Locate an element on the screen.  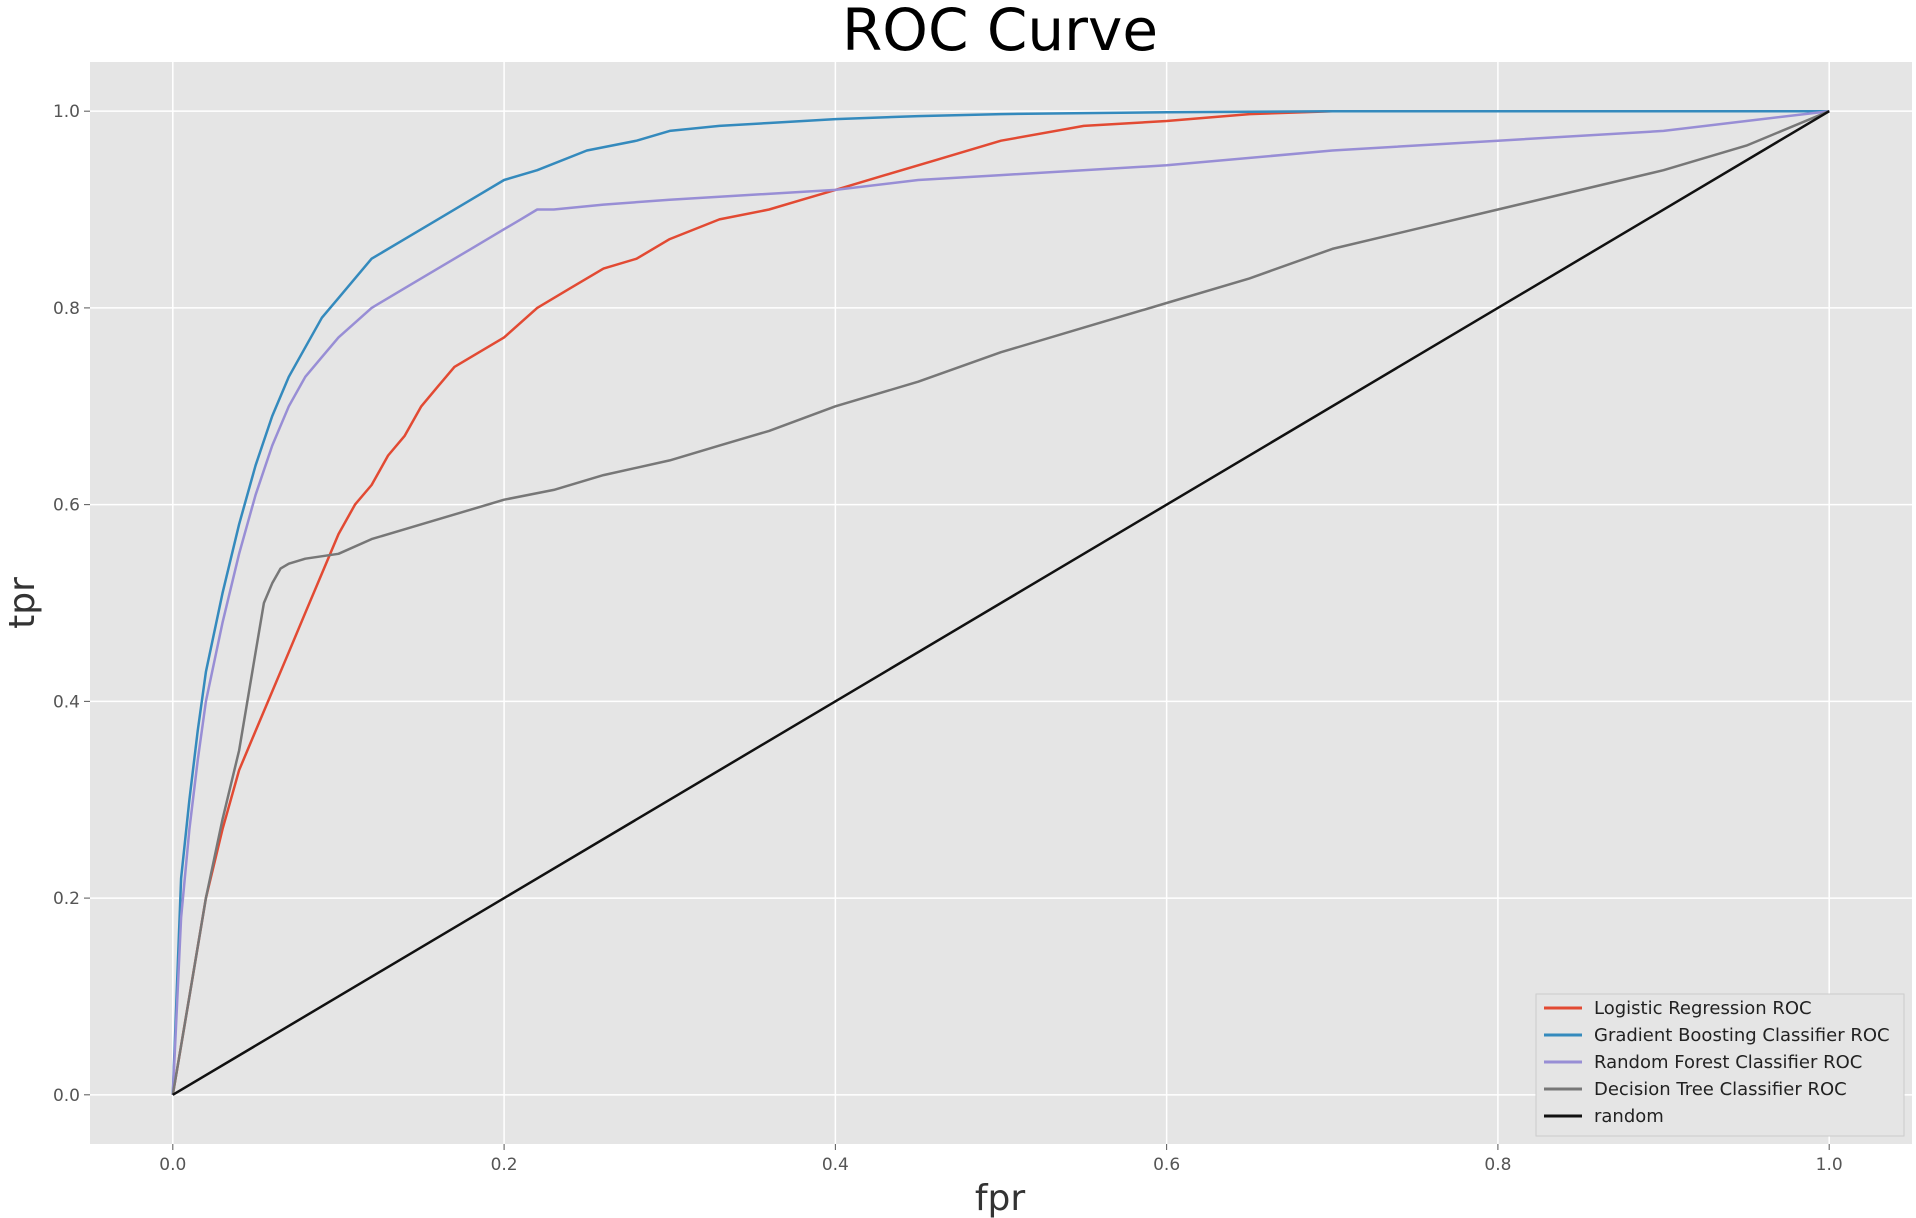
y-axis-ticks: 0.0 0.2 0.4 0.6 0.8 1.0 is located at coordinates (71, 604).